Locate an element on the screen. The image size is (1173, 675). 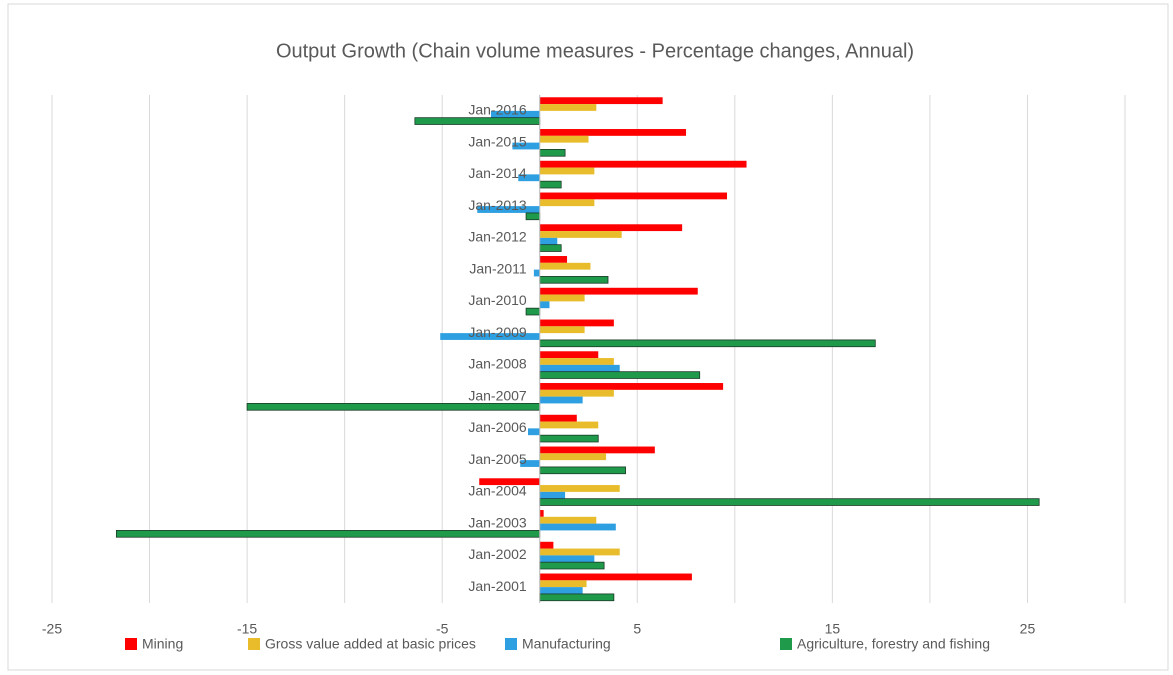
y-tick-label: Jan-2012 is located at coordinates (497, 237).